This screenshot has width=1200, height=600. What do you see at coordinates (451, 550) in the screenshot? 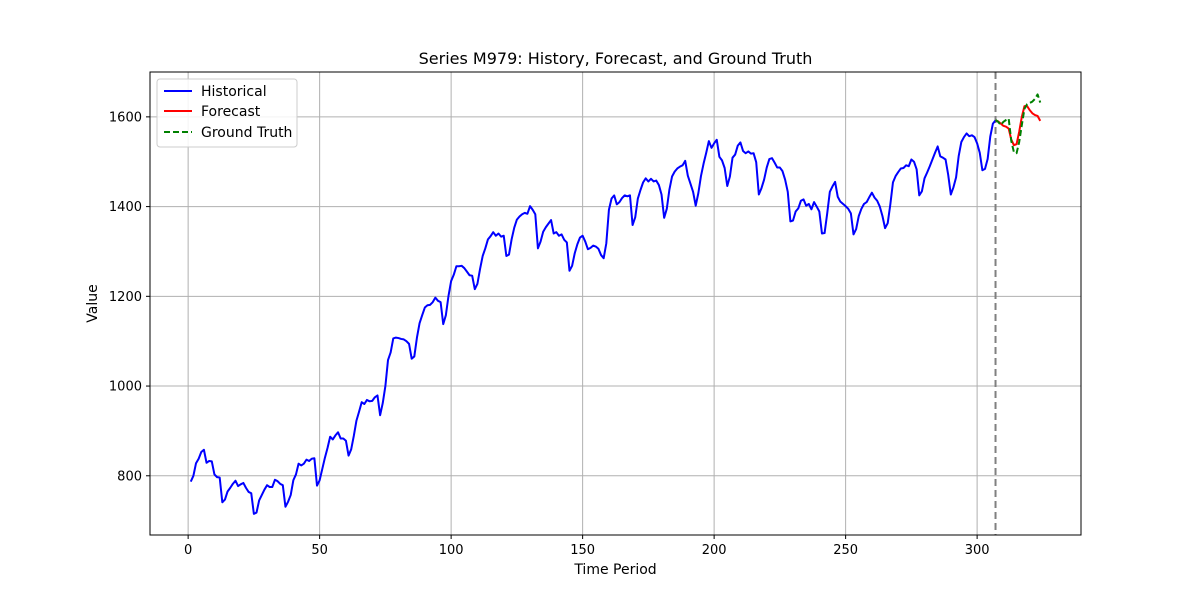
I see `x-tick-label: 100` at bounding box center [451, 550].